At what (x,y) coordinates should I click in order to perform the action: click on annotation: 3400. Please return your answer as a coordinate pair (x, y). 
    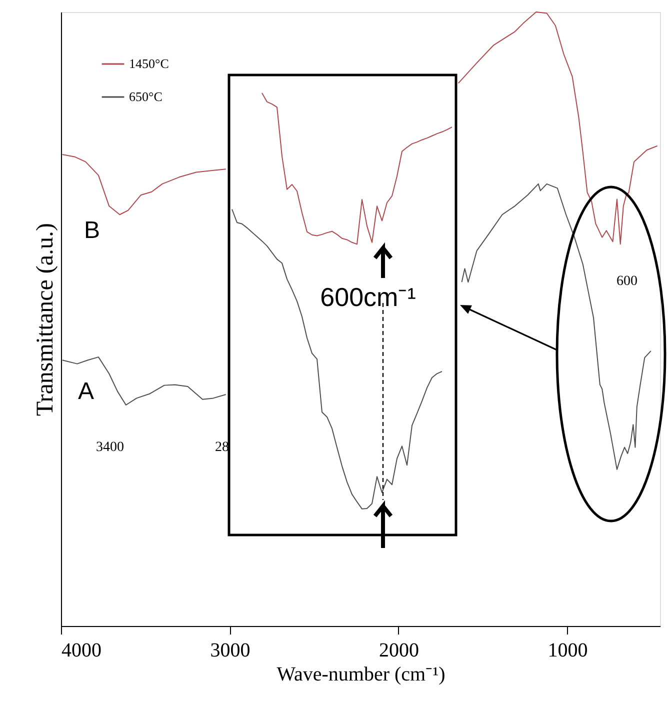
    Looking at the image, I should click on (110, 447).